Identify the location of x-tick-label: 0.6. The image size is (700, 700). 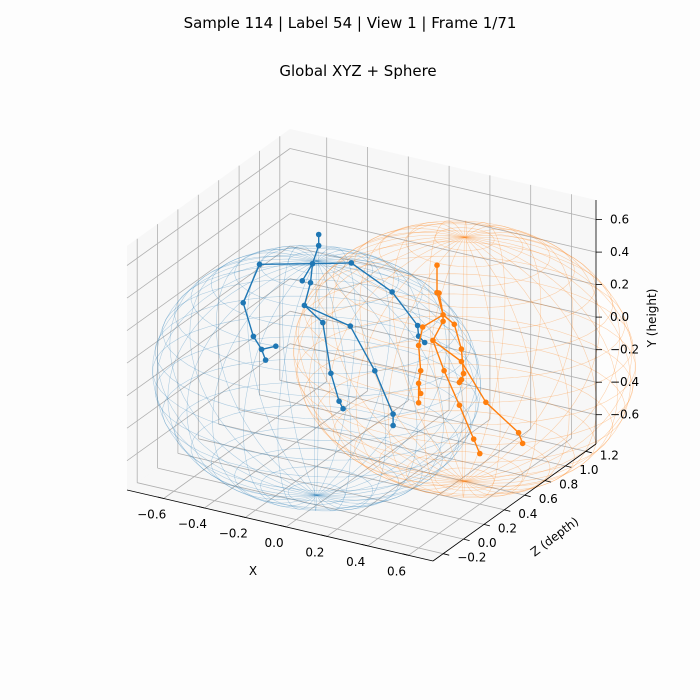
(396, 571).